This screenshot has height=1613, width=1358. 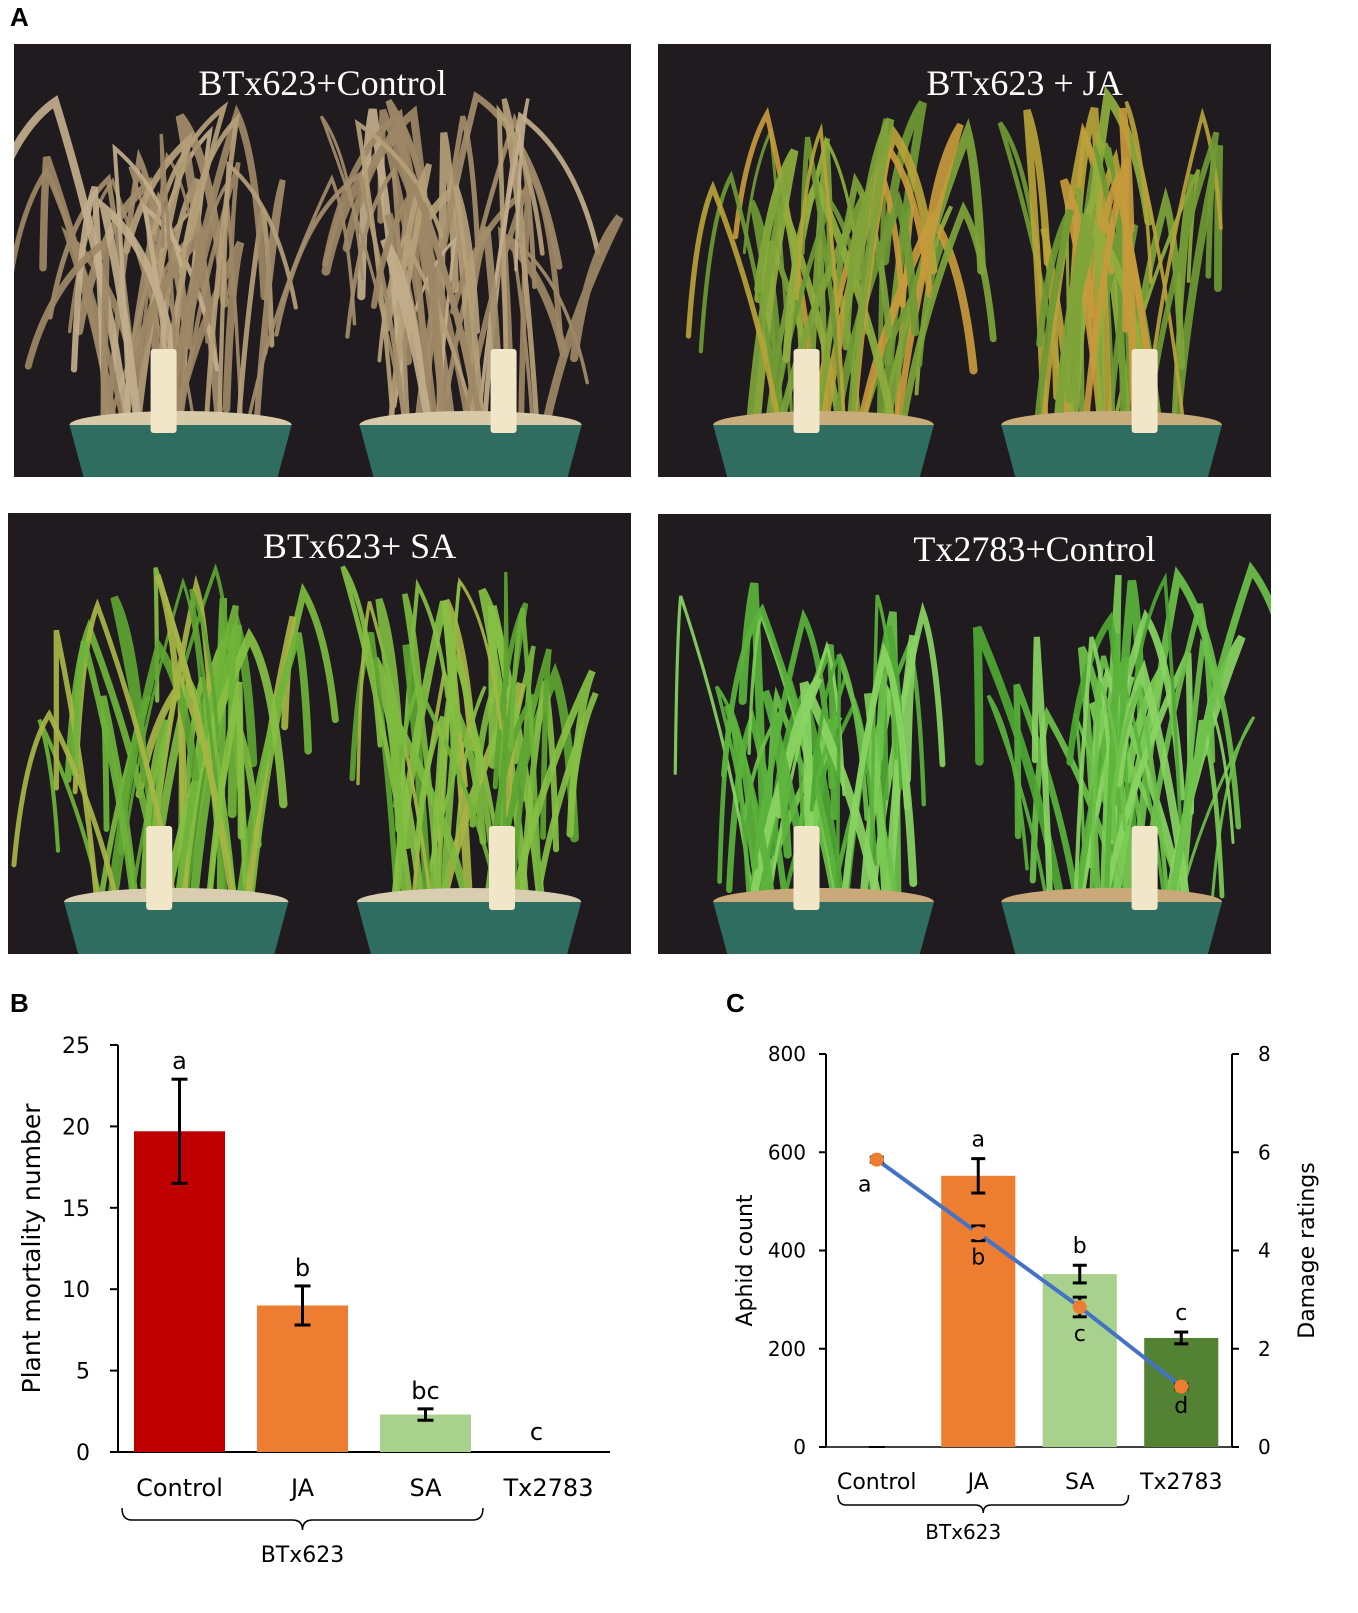 What do you see at coordinates (1029, 1273) in the screenshot?
I see `damage-rating-line` at bounding box center [1029, 1273].